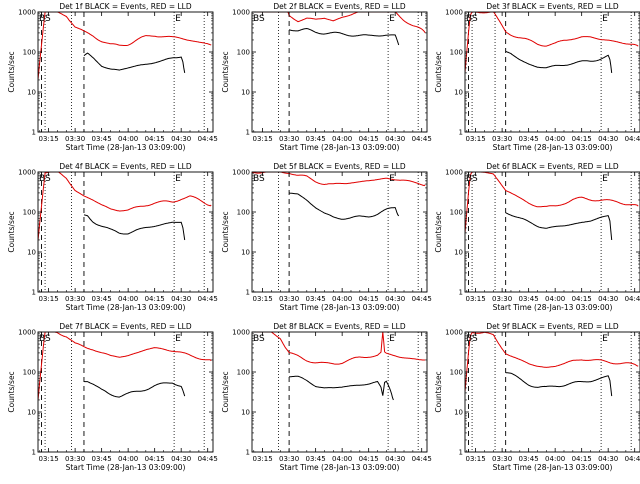  What do you see at coordinates (552, 6) in the screenshot?
I see `panel-title: Det 3f BLACK = Events, RED = LLD` at bounding box center [552, 6].